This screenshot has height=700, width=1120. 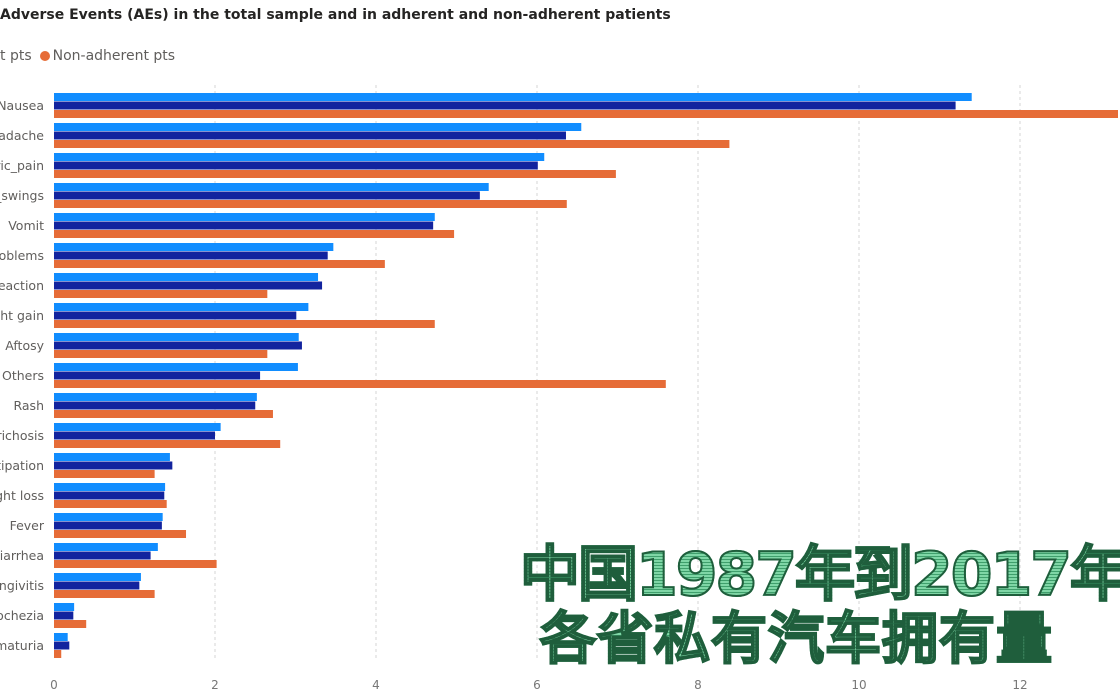 What do you see at coordinates (22, 255) in the screenshot?
I see `category-label: oblems` at bounding box center [22, 255].